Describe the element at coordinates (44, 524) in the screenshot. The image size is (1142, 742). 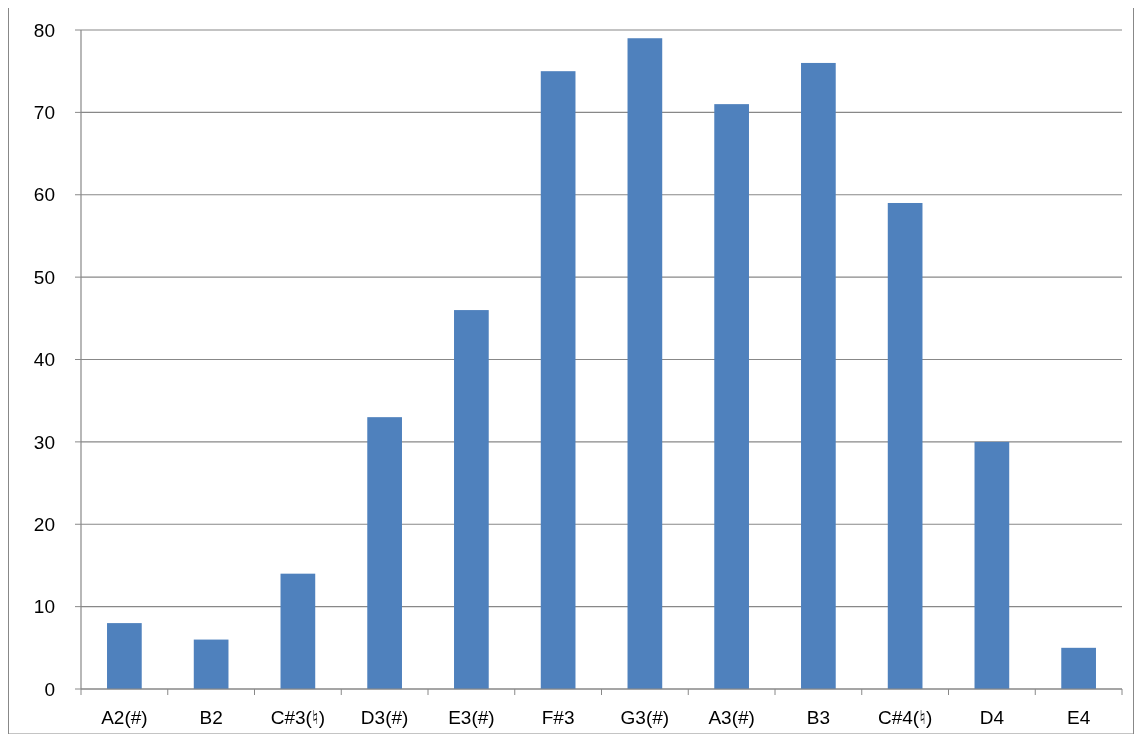
I see `y-tick-label: 20` at that location.